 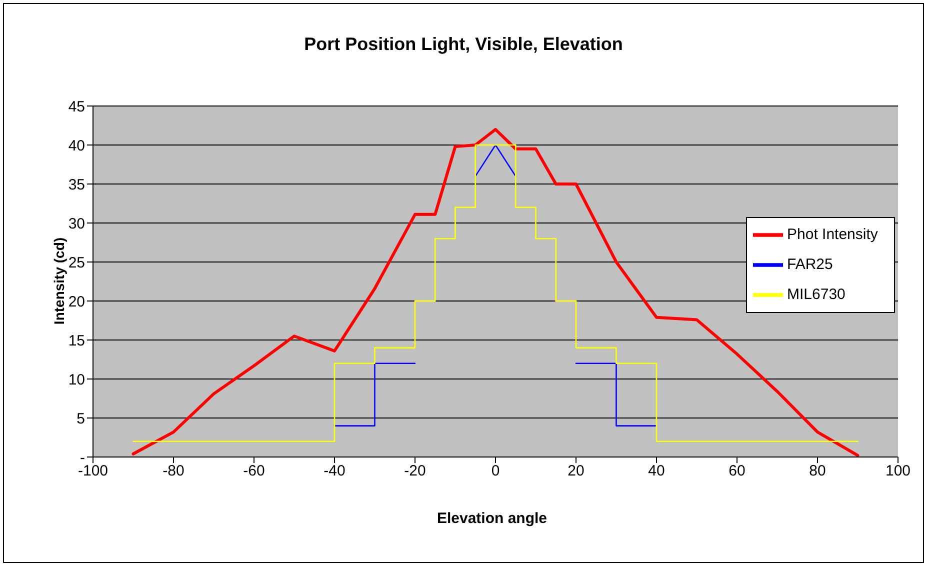 I want to click on y-tick-label: 35, so click(x=76, y=185).